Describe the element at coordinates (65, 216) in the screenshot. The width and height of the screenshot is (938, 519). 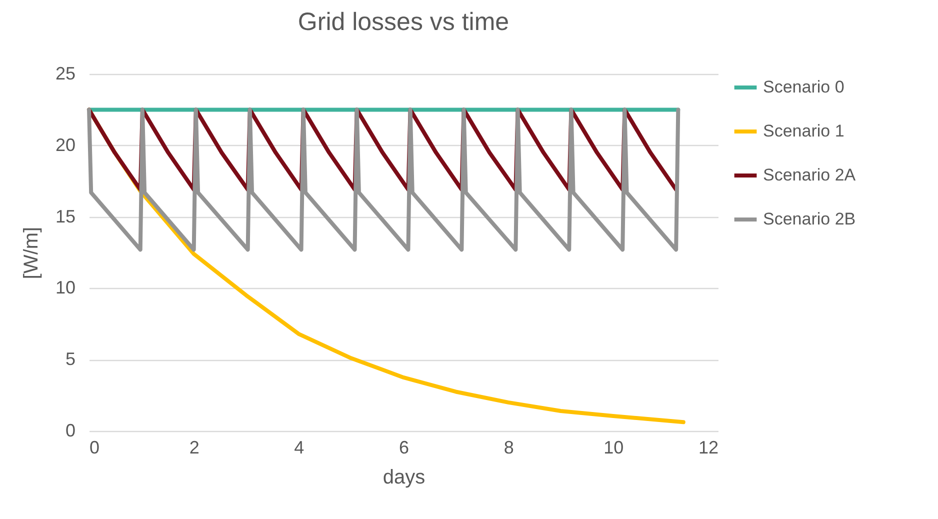
I see `y-tick-label: 15` at that location.